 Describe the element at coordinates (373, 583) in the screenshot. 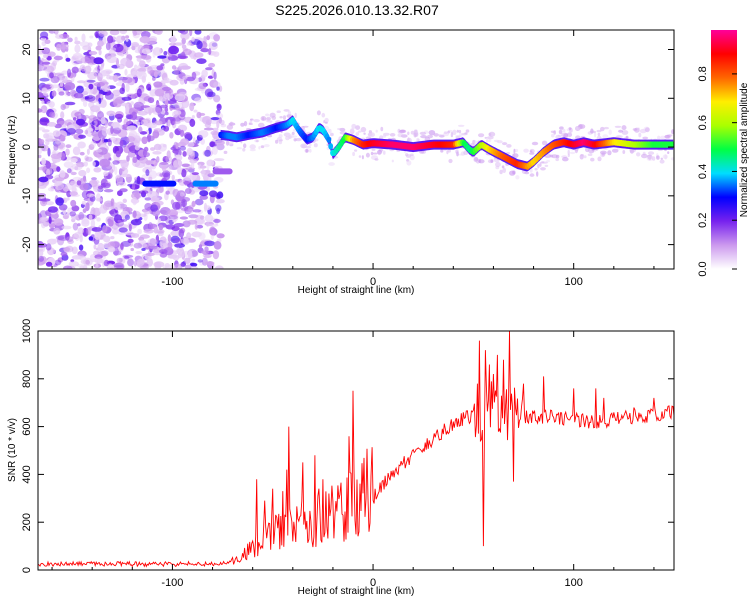

I see `snr-xtick-label: 0` at that location.